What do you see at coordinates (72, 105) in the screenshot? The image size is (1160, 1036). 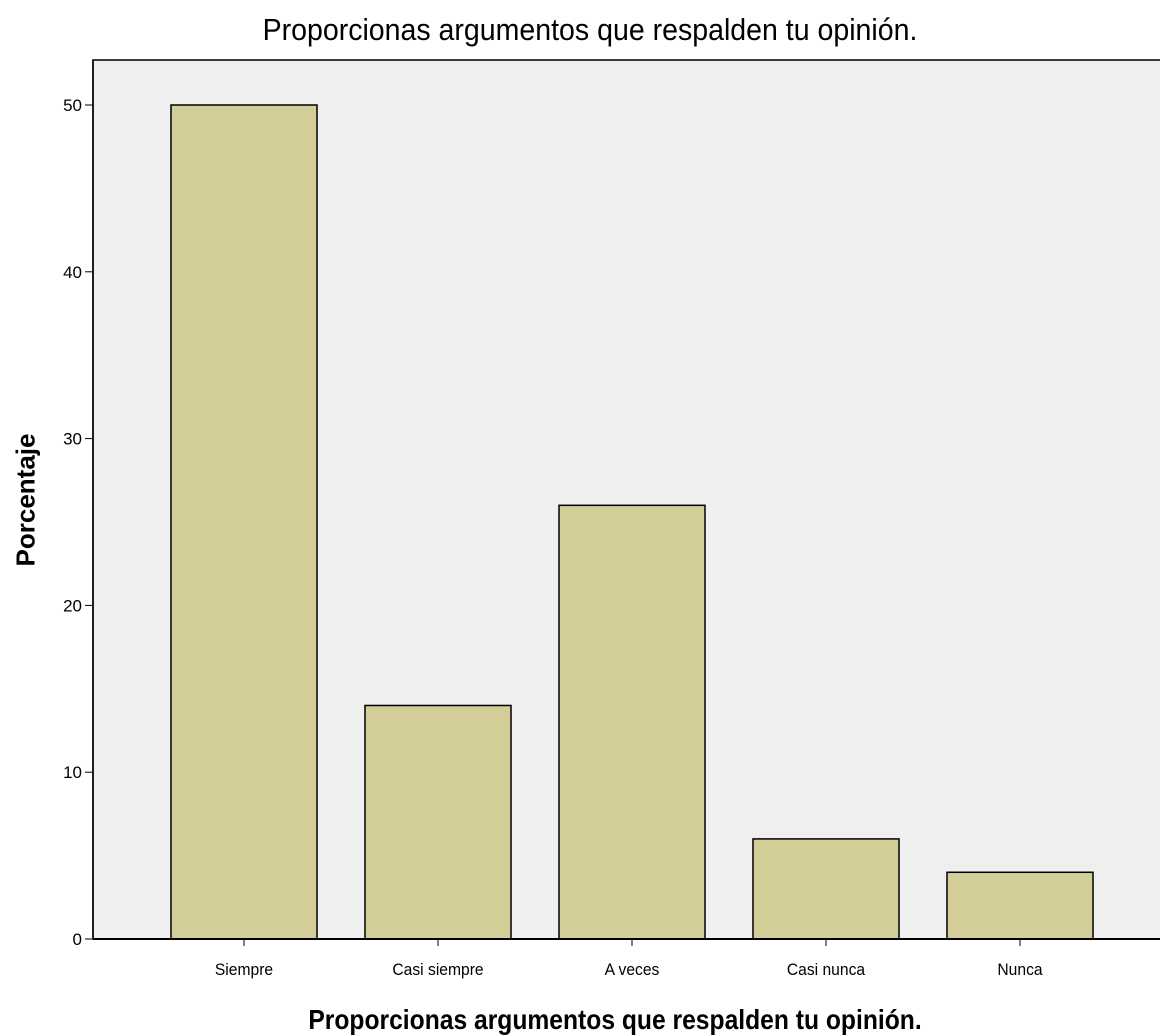 I see `y-tick-label: 50` at bounding box center [72, 105].